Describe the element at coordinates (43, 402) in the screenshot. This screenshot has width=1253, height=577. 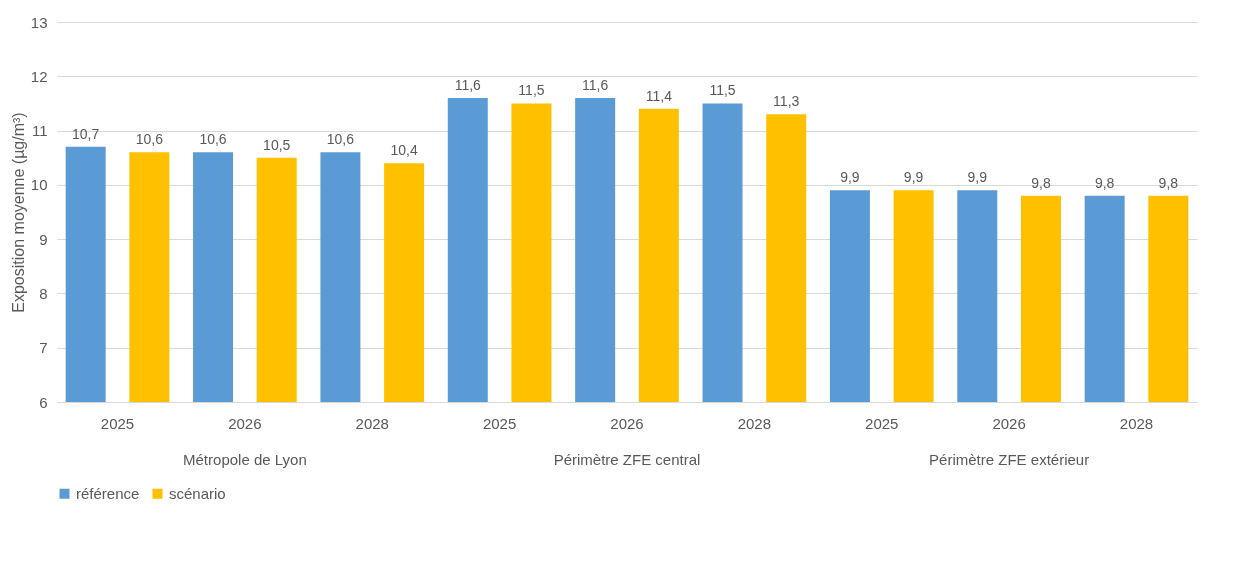
I see `y-tick-label: 6` at that location.